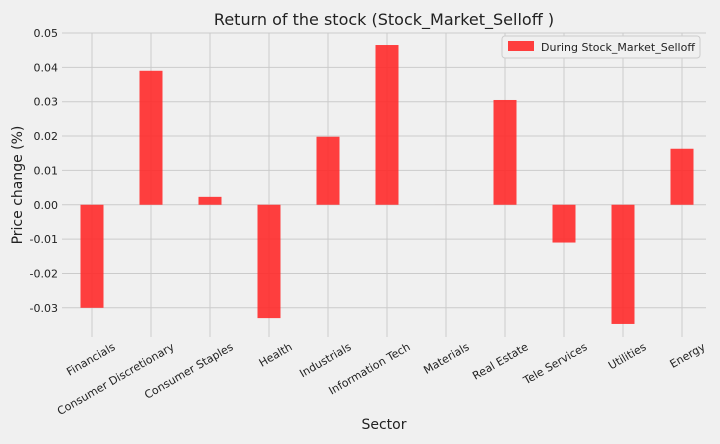 This screenshot has height=444, width=720. What do you see at coordinates (44, 239) in the screenshot?
I see `y-tick-label: -0.01` at bounding box center [44, 239].